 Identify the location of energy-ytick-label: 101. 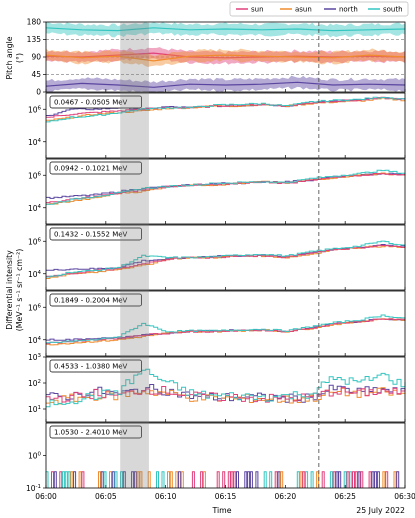
(34, 409).